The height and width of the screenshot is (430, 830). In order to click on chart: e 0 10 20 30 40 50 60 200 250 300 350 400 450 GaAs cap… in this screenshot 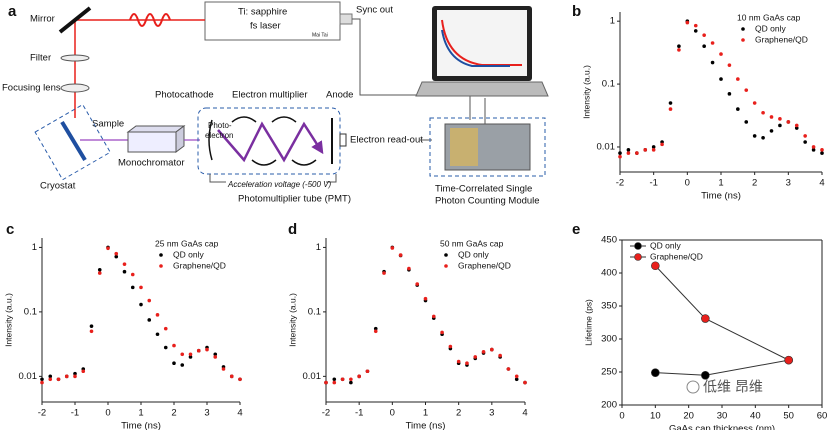, I will do `click(699, 325)`.